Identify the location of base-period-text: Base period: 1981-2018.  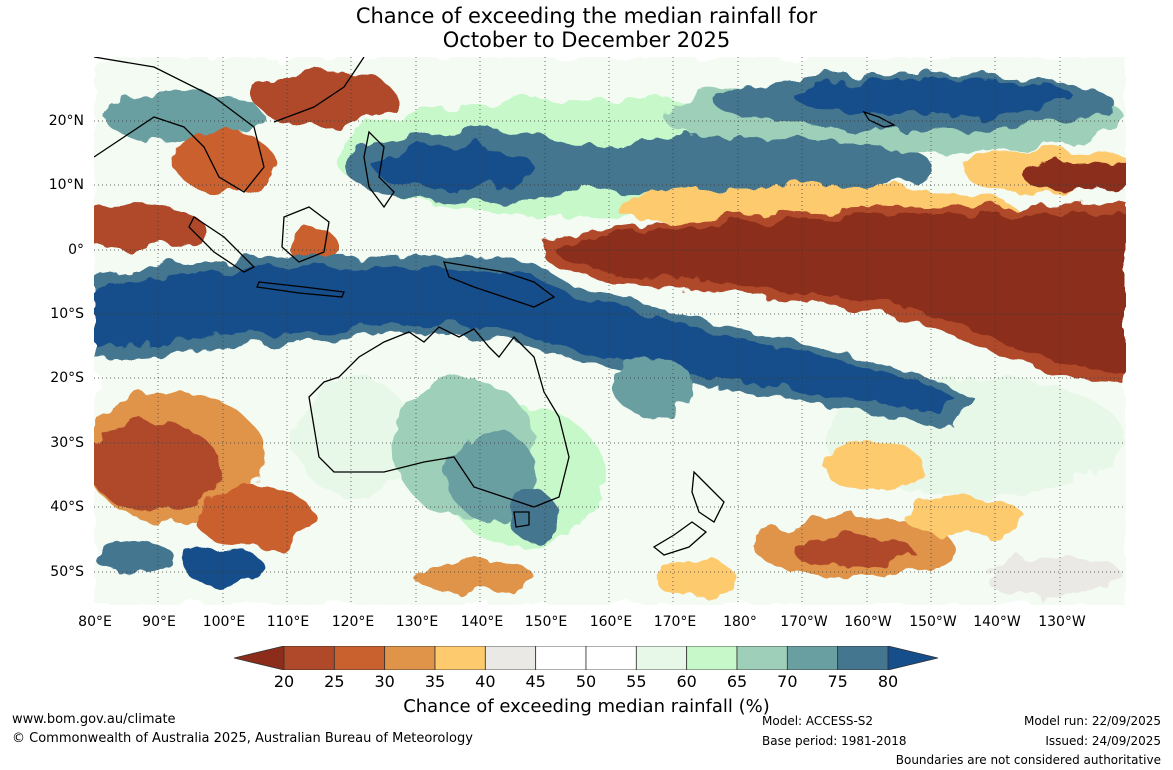
(834, 741).